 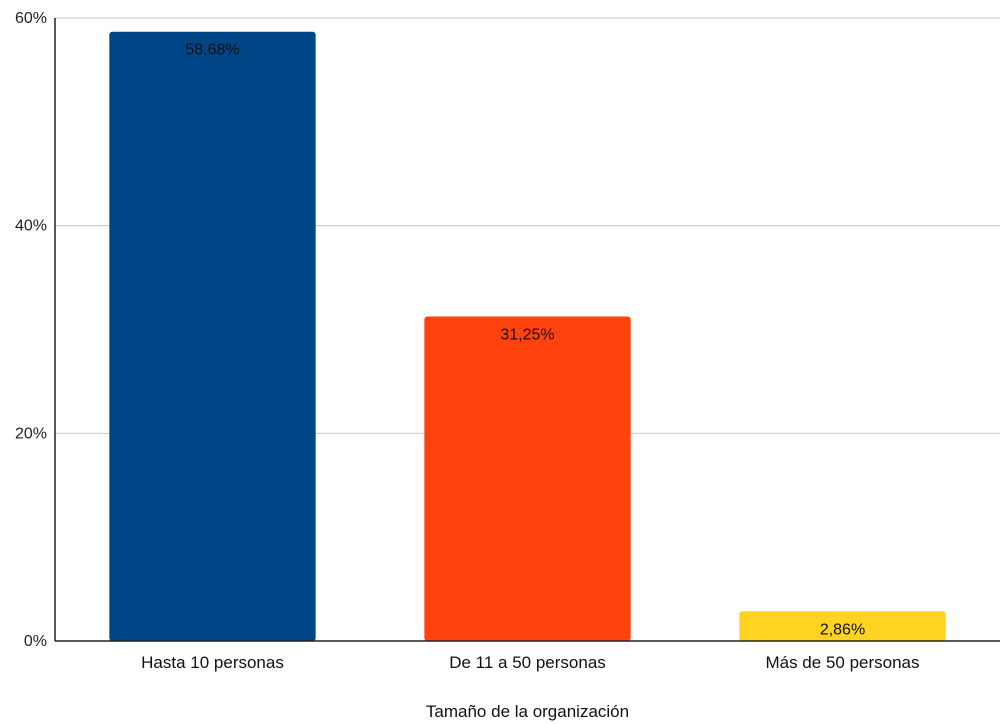 I want to click on y-tick-label: 0%, so click(x=35, y=641).